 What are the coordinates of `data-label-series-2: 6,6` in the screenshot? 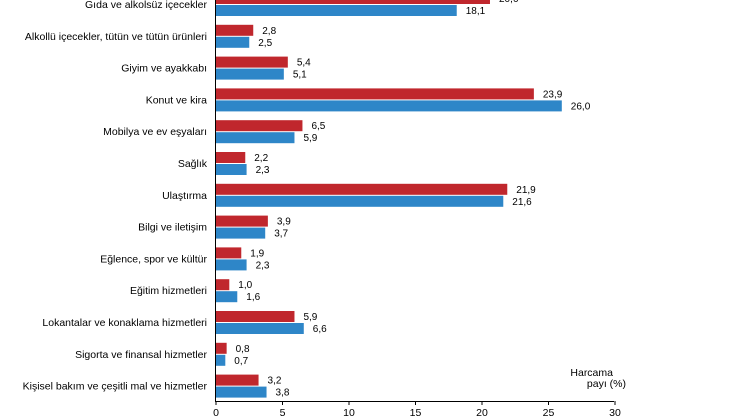 It's located at (320, 329).